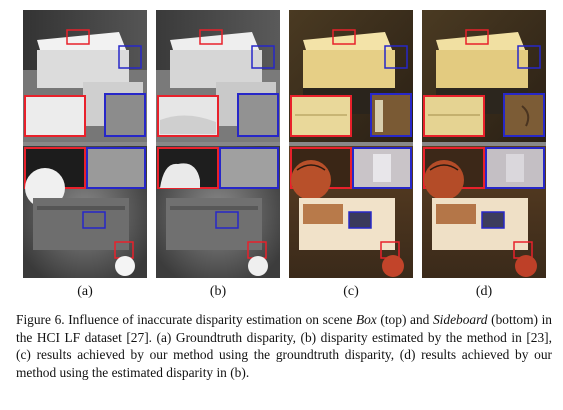 The height and width of the screenshot is (410, 563). Describe the element at coordinates (484, 292) in the screenshot. I see `panel-label-d: (d)` at that location.